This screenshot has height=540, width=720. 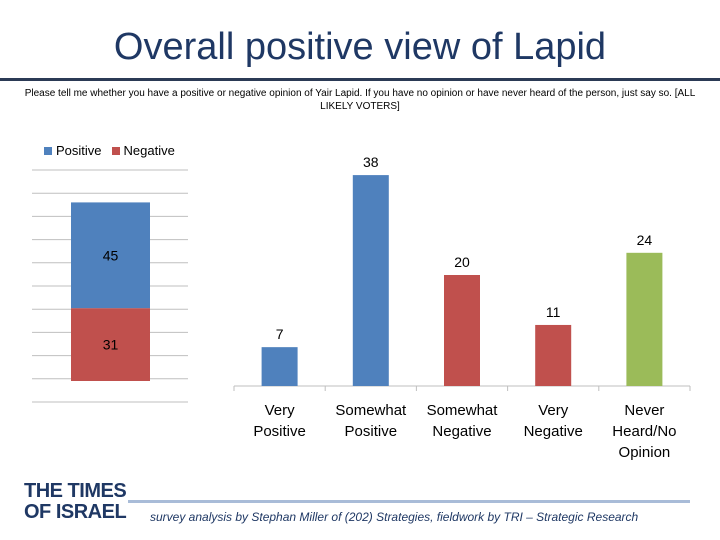 I want to click on legend-item-positive: Positive, so click(x=73, y=150).